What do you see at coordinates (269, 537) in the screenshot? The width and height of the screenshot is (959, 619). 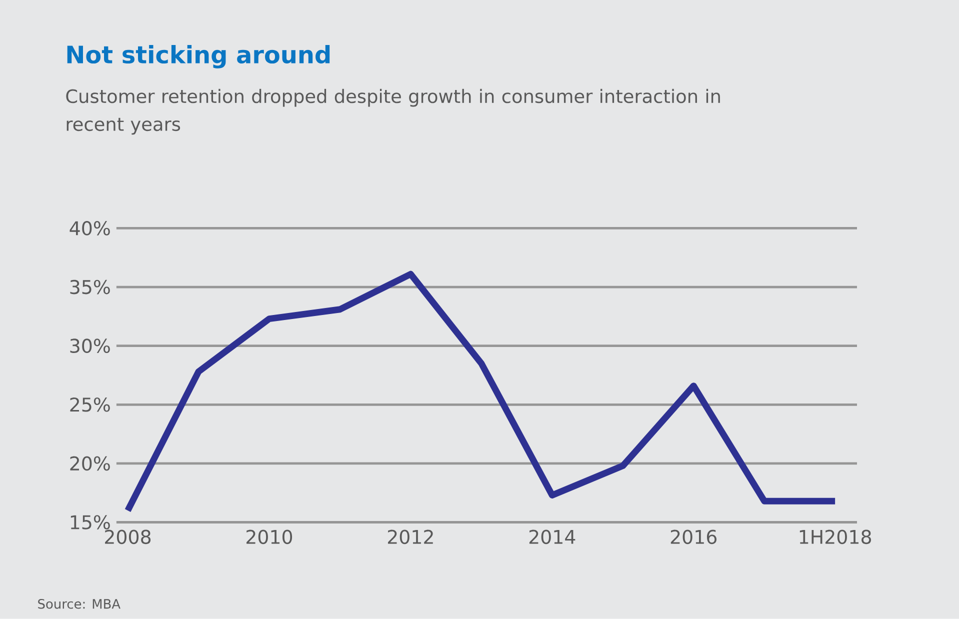 I see `x-tick-label: 2010` at bounding box center [269, 537].